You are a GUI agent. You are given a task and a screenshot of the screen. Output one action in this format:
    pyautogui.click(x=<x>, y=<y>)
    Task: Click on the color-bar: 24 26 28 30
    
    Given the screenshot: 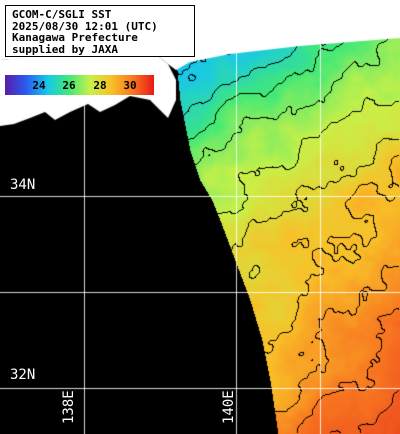 What is the action you would take?
    pyautogui.click(x=79, y=85)
    